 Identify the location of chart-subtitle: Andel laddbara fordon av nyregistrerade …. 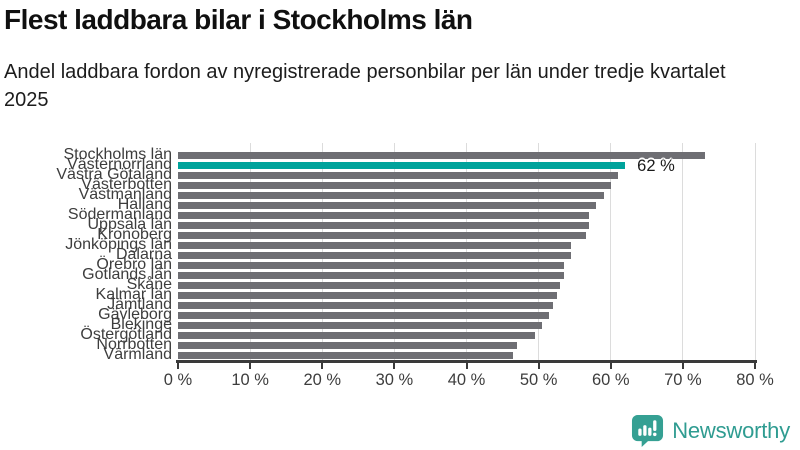
(365, 86).